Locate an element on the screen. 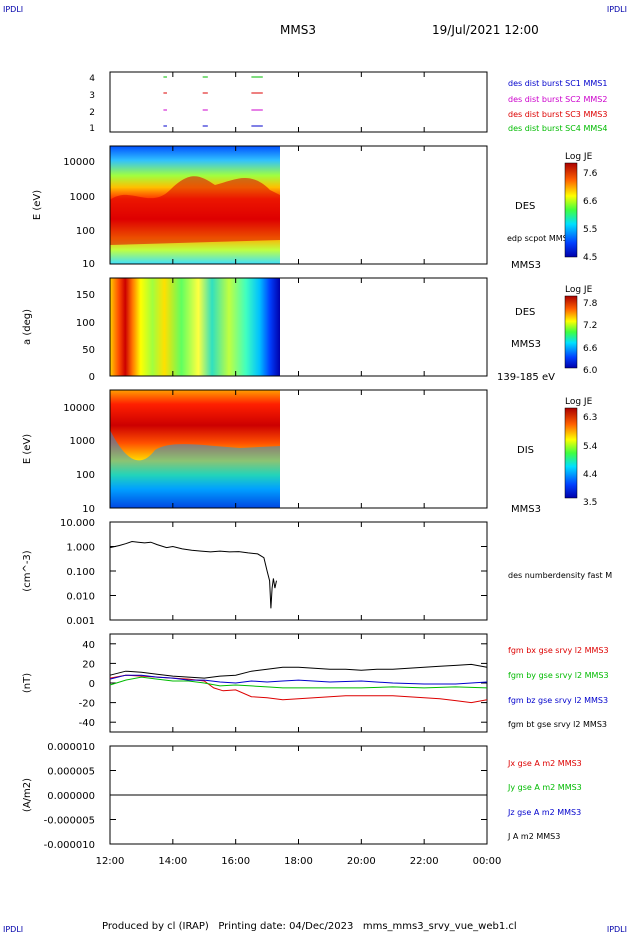 Image resolution: width=630 pixels, height=934 pixels. dis-energy-cb-tick-1: 5.4 is located at coordinates (590, 447).